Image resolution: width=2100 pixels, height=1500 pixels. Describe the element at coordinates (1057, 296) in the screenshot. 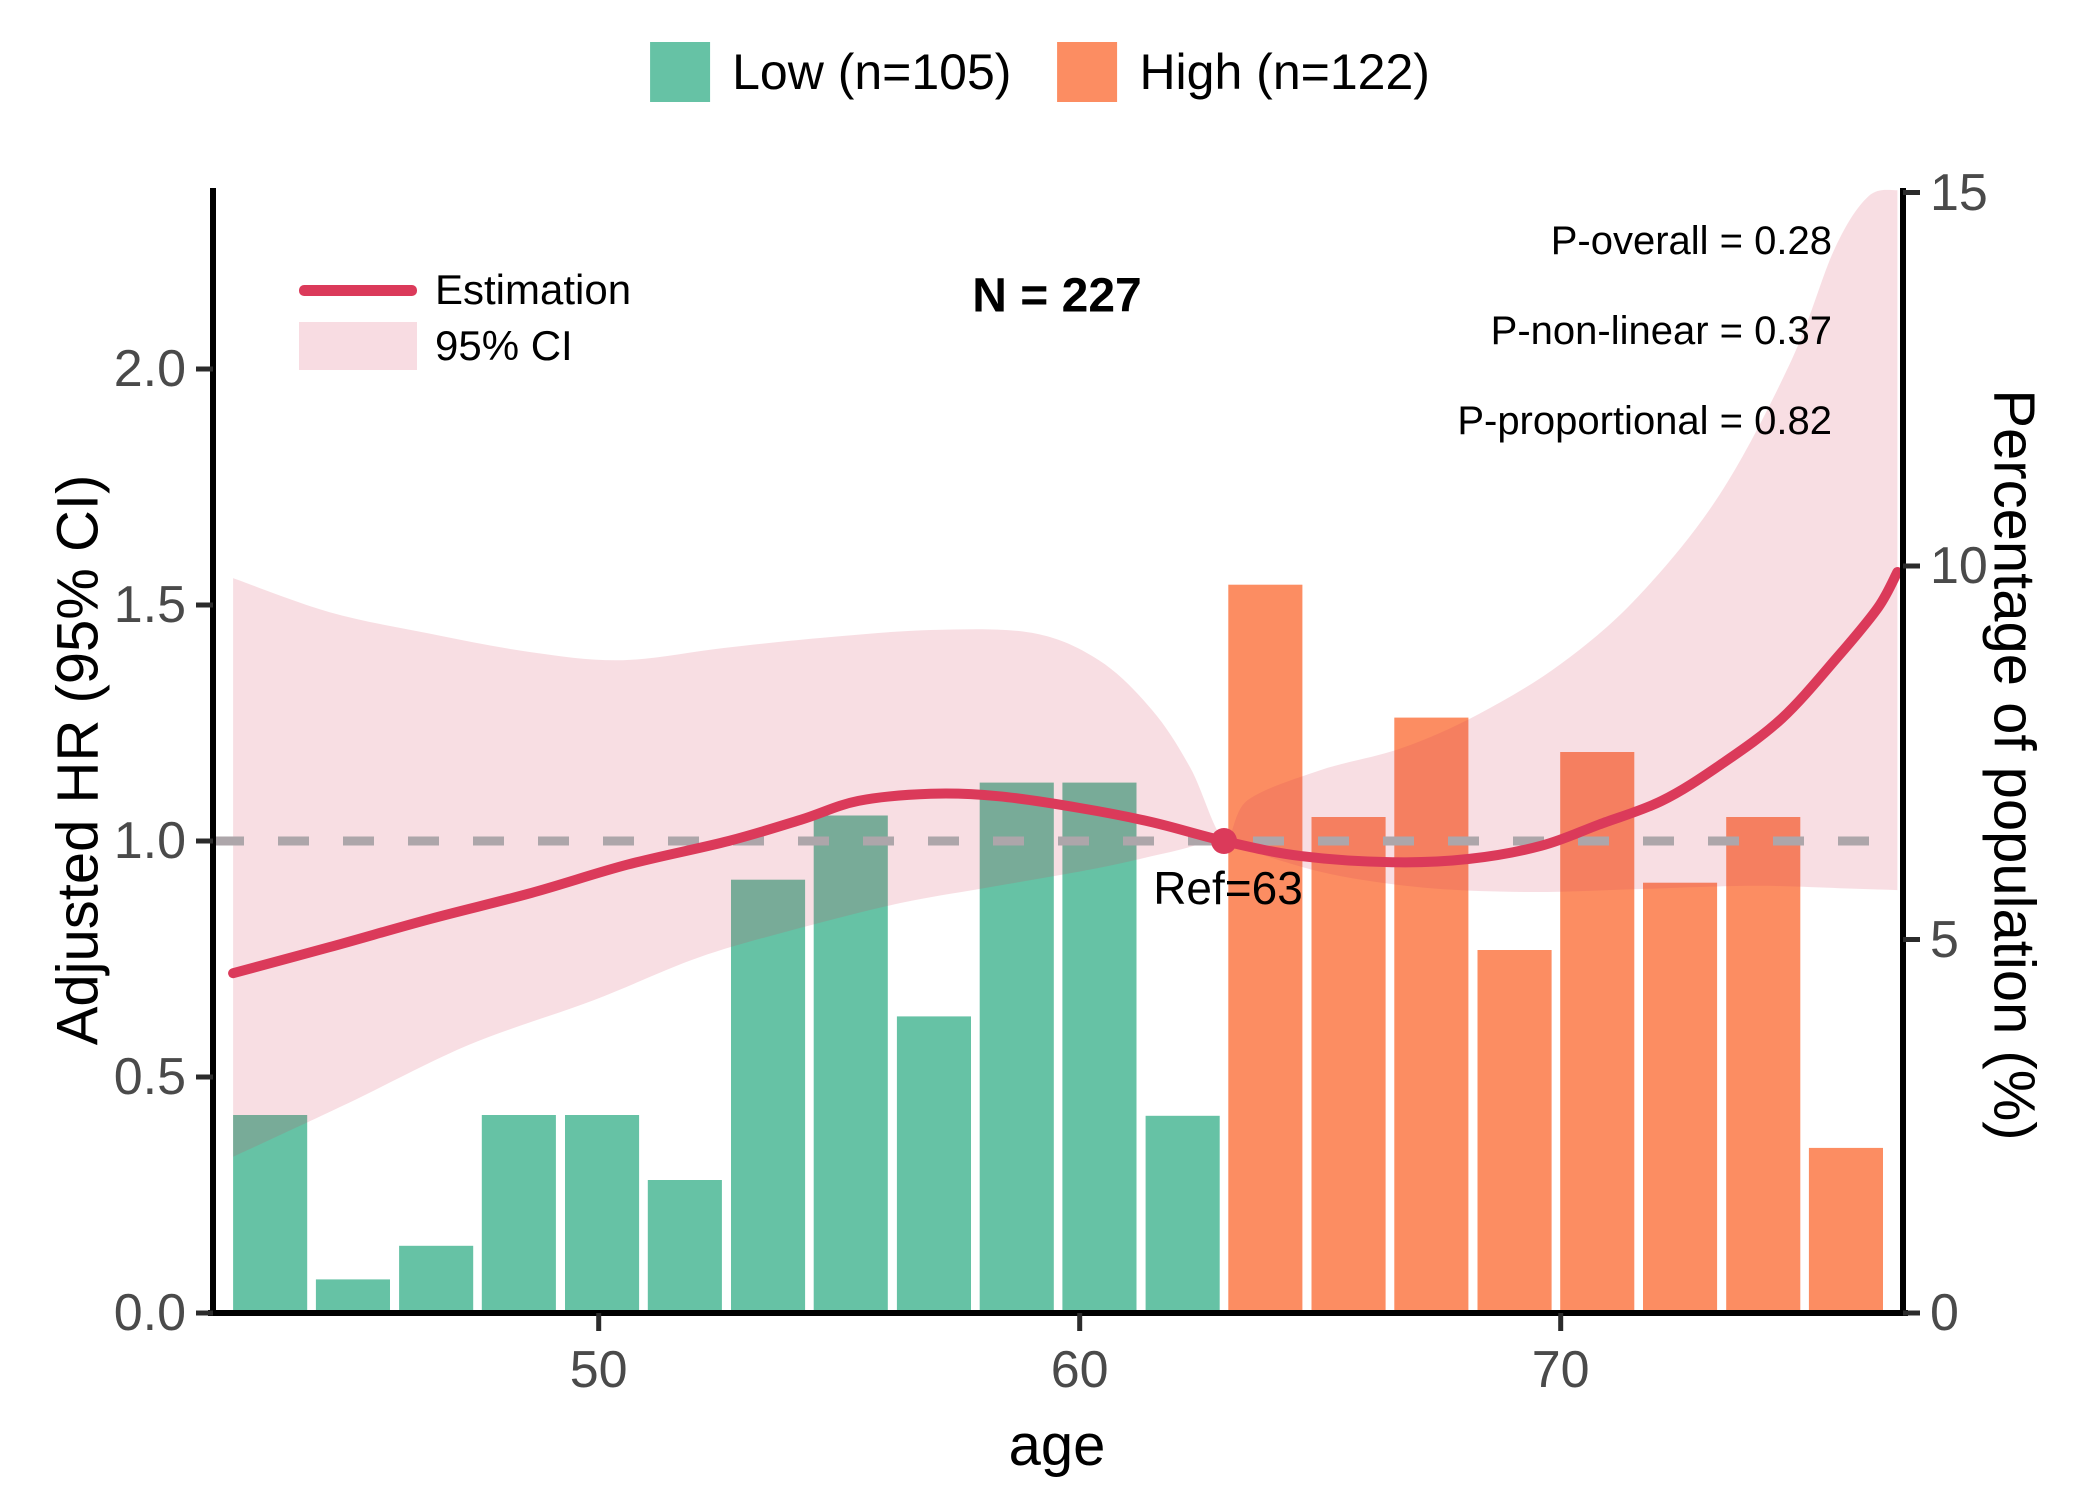

I see `n-total-label: N = 227` at that location.